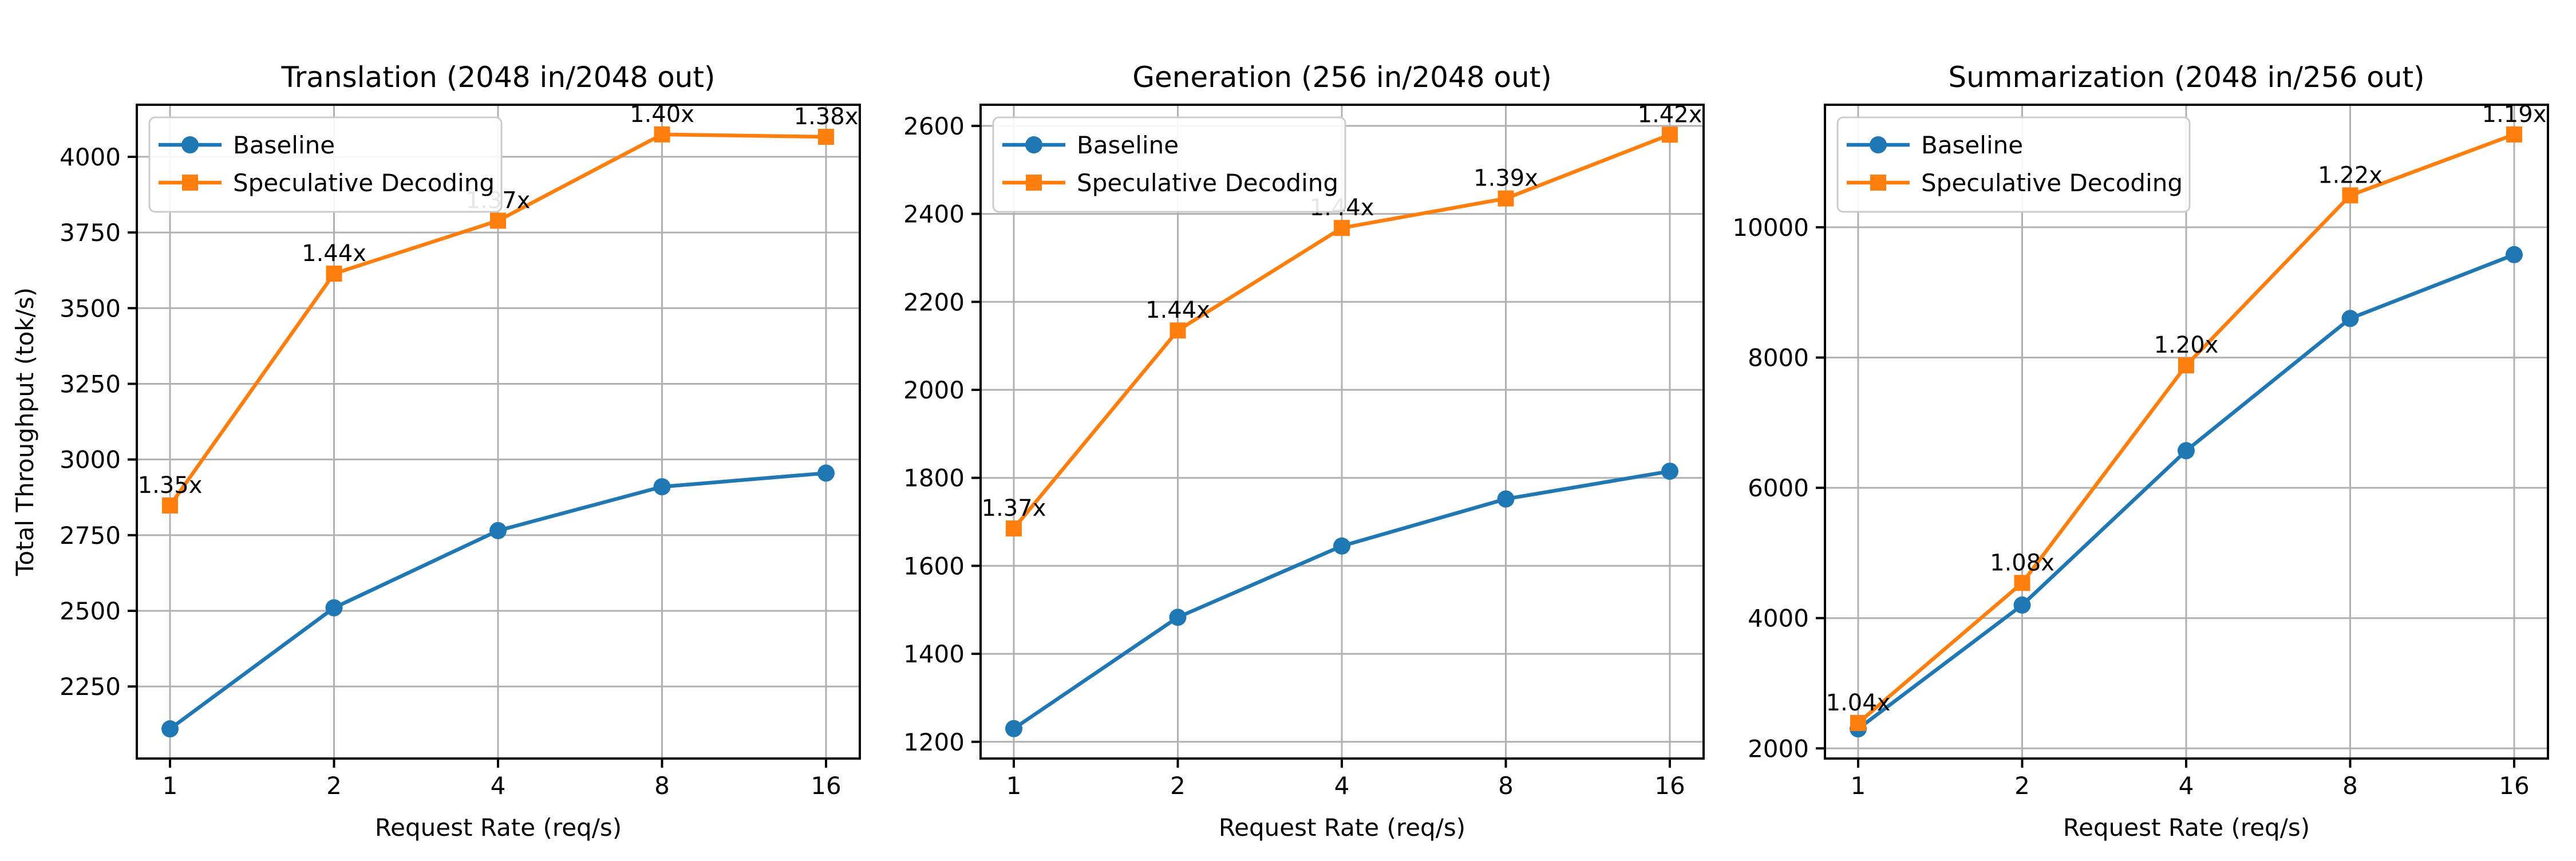 The height and width of the screenshot is (861, 2576). Describe the element at coordinates (1770, 228) in the screenshot. I see `y-tick-label: 10000` at that location.